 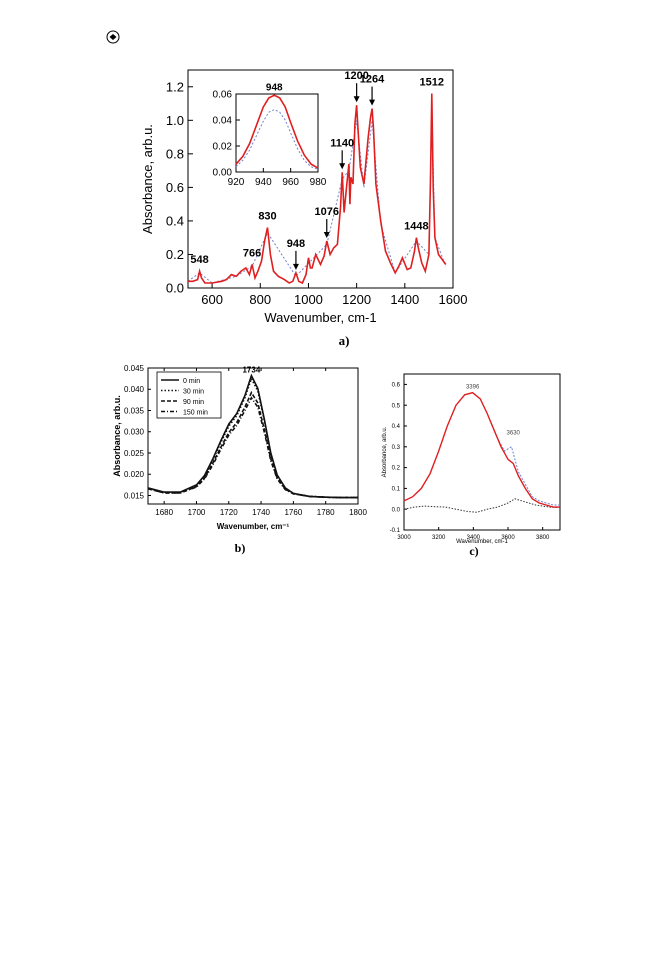 I want to click on chart-c-y-tick-label: 0.2, so click(x=396, y=469).